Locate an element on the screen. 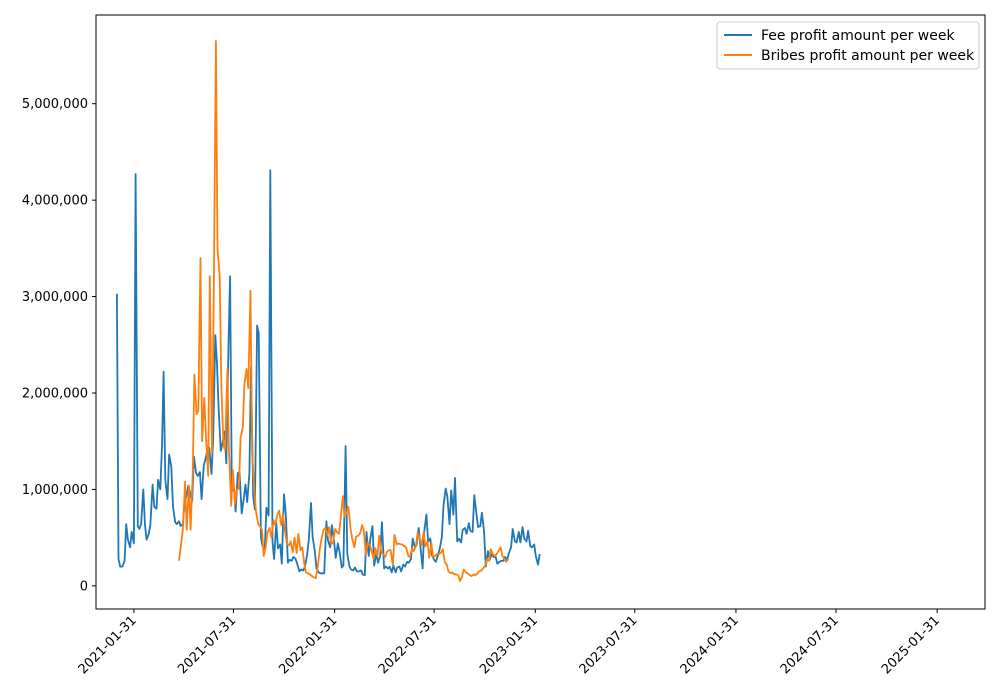 This screenshot has height=700, width=1000. y-tick-label: 0 is located at coordinates (84, 586).